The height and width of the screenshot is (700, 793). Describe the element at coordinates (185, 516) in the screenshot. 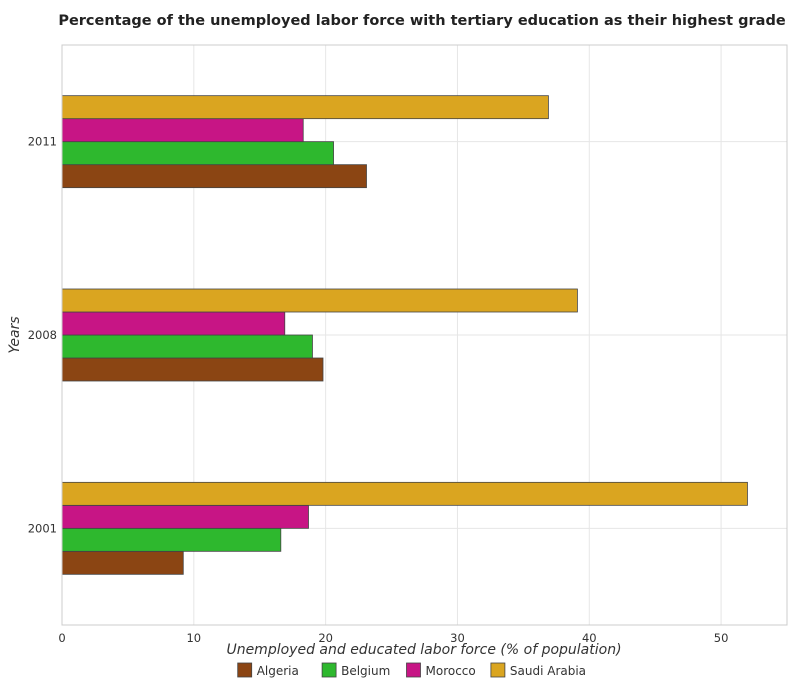

I see `bar-morocco-2001` at that location.